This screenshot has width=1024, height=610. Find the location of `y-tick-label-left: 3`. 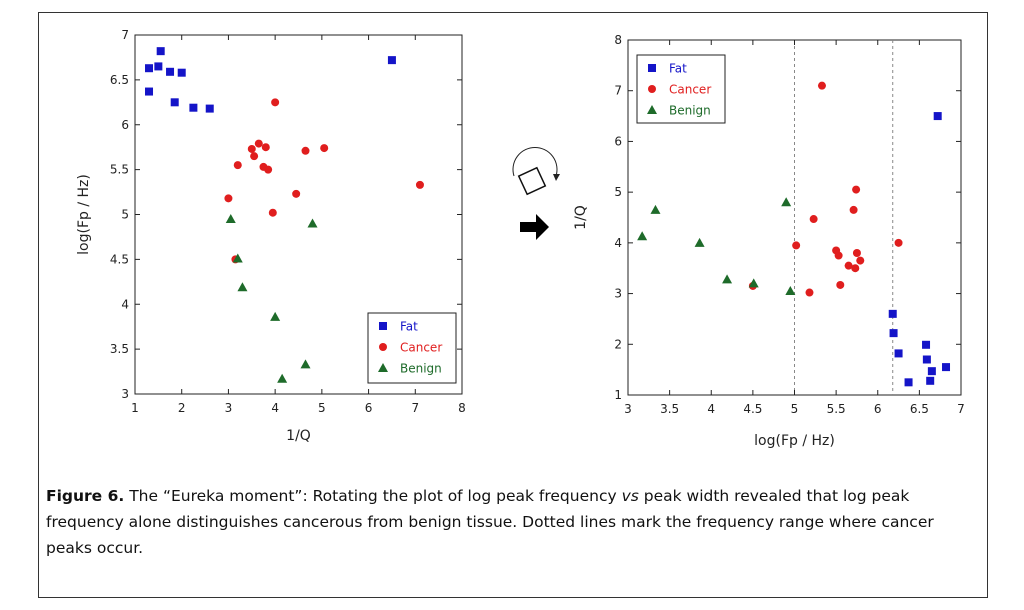

y-tick-label-left: 3 is located at coordinates (125, 394).